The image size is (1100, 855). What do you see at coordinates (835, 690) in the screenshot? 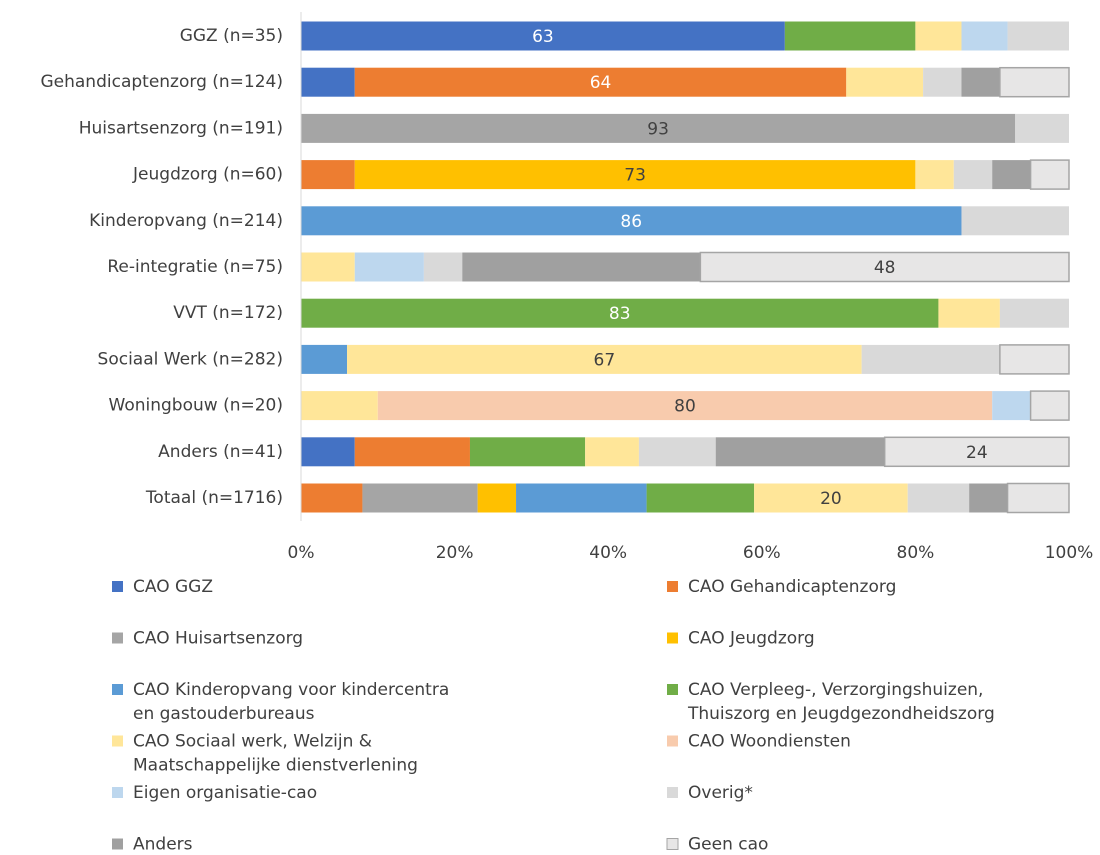
I see `legend-line: CAO Verpleeg-, Verzorgingshuizen,` at bounding box center [835, 690].